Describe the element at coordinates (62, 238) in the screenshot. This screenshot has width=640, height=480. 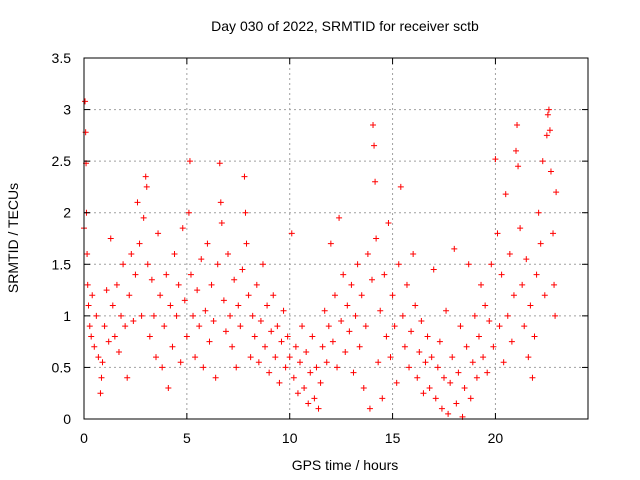
I see `y-tick-labels: 0 0.5 1 1.5 2 2.5 3 3.5` at that location.